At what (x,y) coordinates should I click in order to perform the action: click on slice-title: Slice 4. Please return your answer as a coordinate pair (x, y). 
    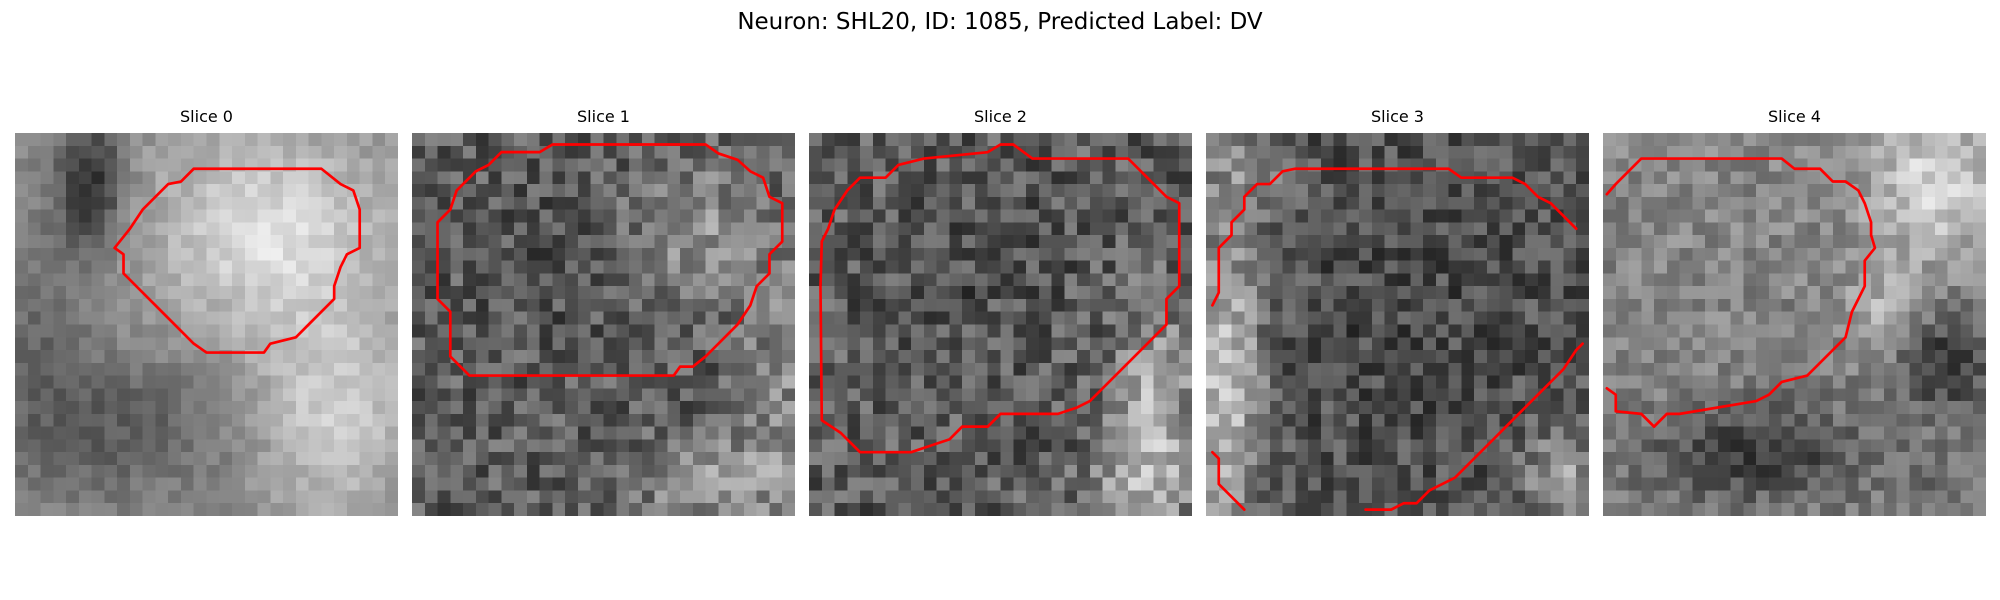
    Looking at the image, I should click on (1794, 116).